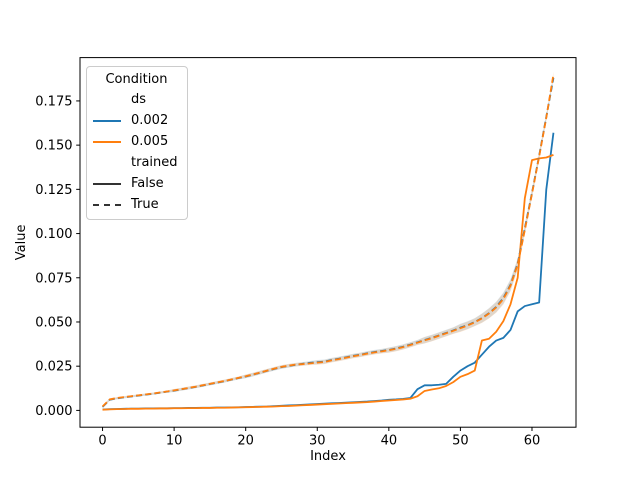 This screenshot has height=480, width=640. Describe the element at coordinates (136, 79) in the screenshot. I see `legend-title: Condition` at that location.